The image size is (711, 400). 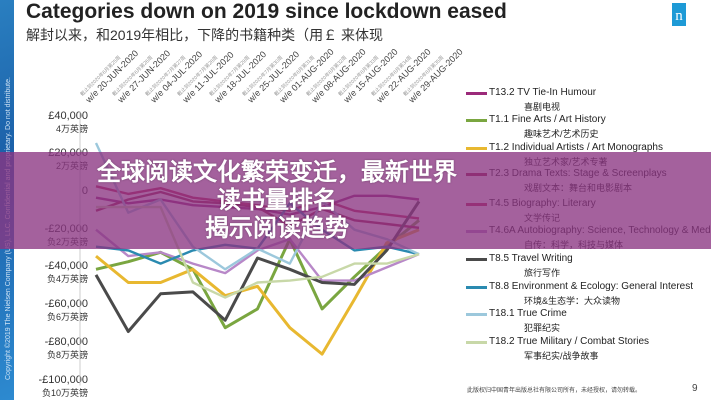 What do you see at coordinates (277, 228) in the screenshot?
I see `headline-line-2: 揭示阅读趋势` at bounding box center [277, 228].